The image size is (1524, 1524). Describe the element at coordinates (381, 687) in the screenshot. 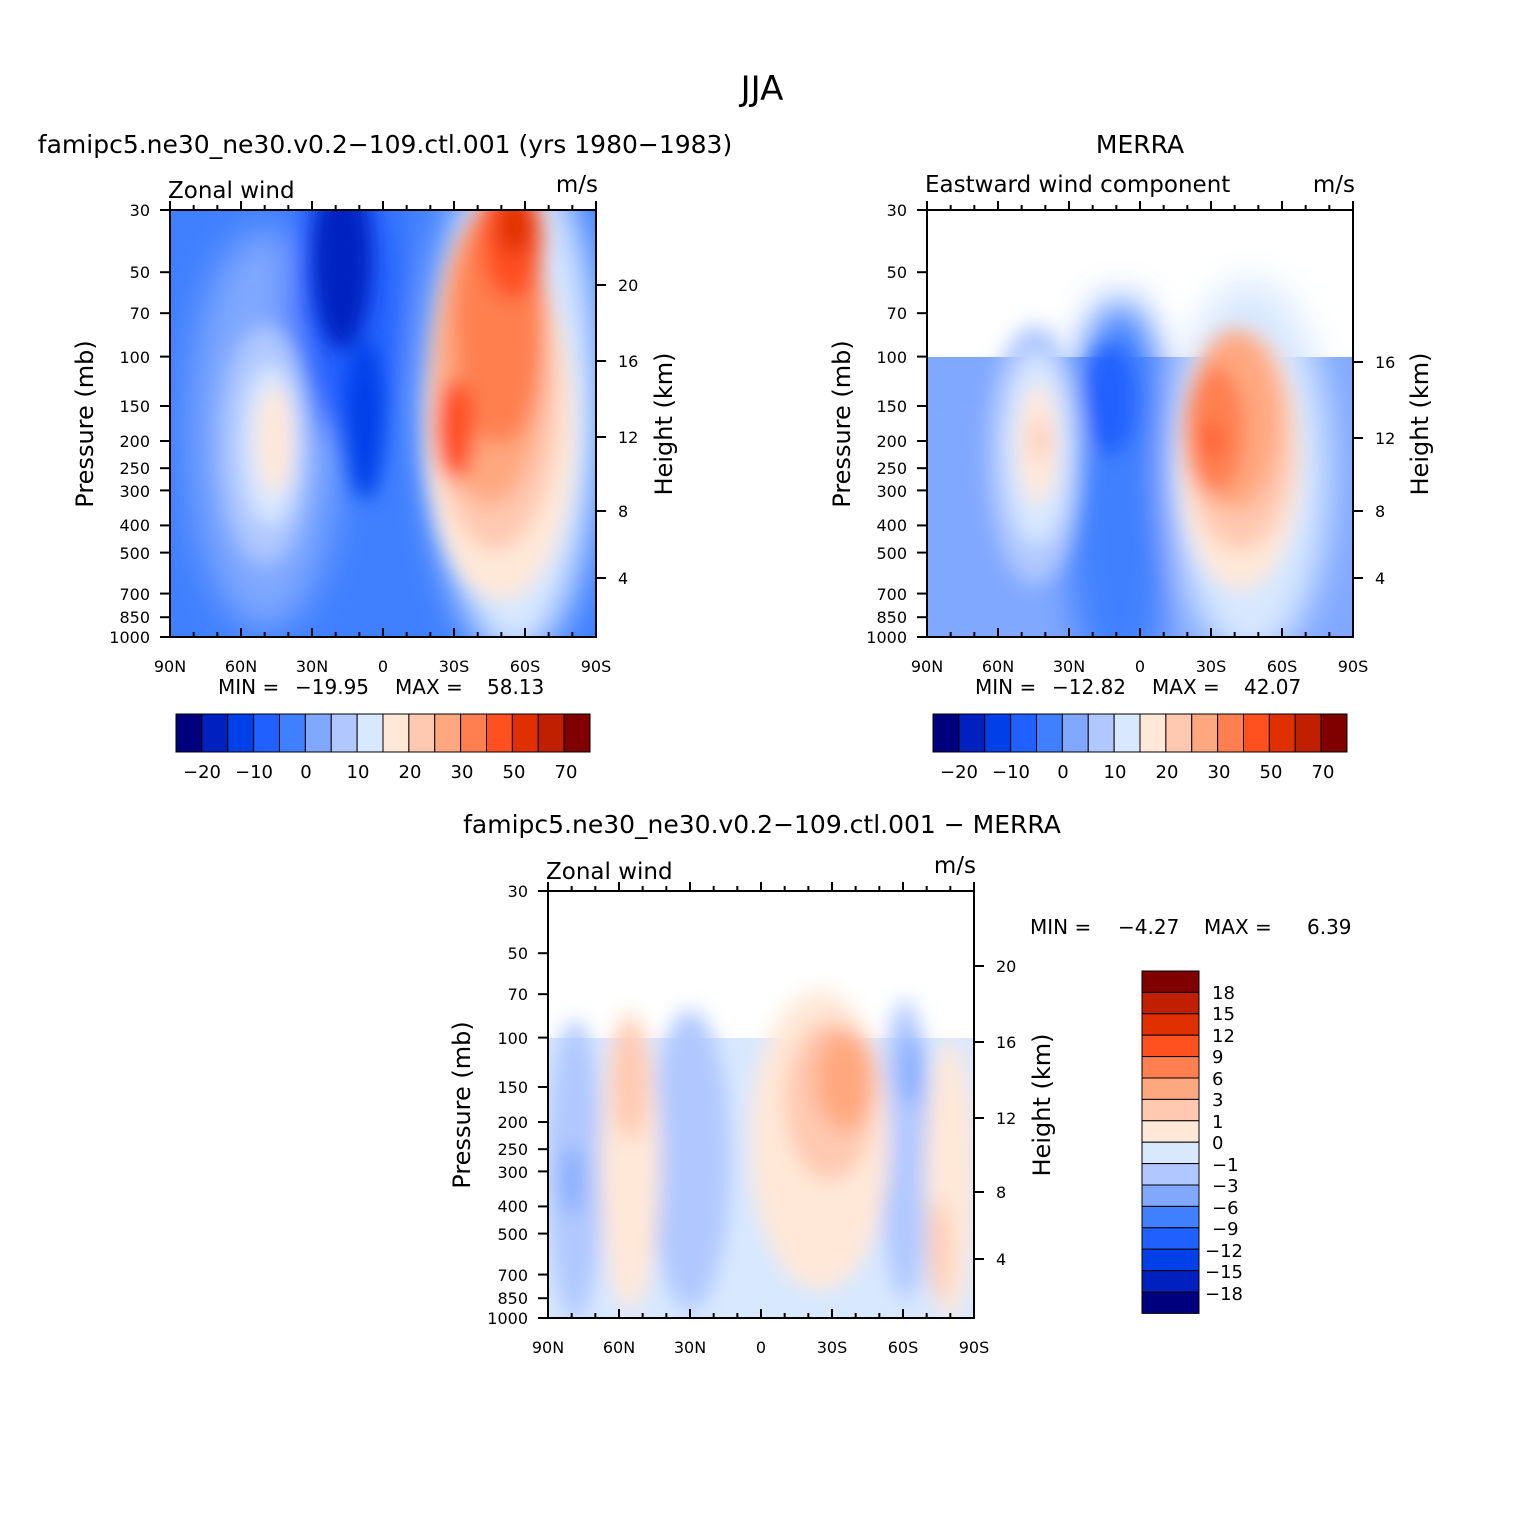

I see `panel-model-minmax: MIN = −19.95 MAX = 58.13` at that location.